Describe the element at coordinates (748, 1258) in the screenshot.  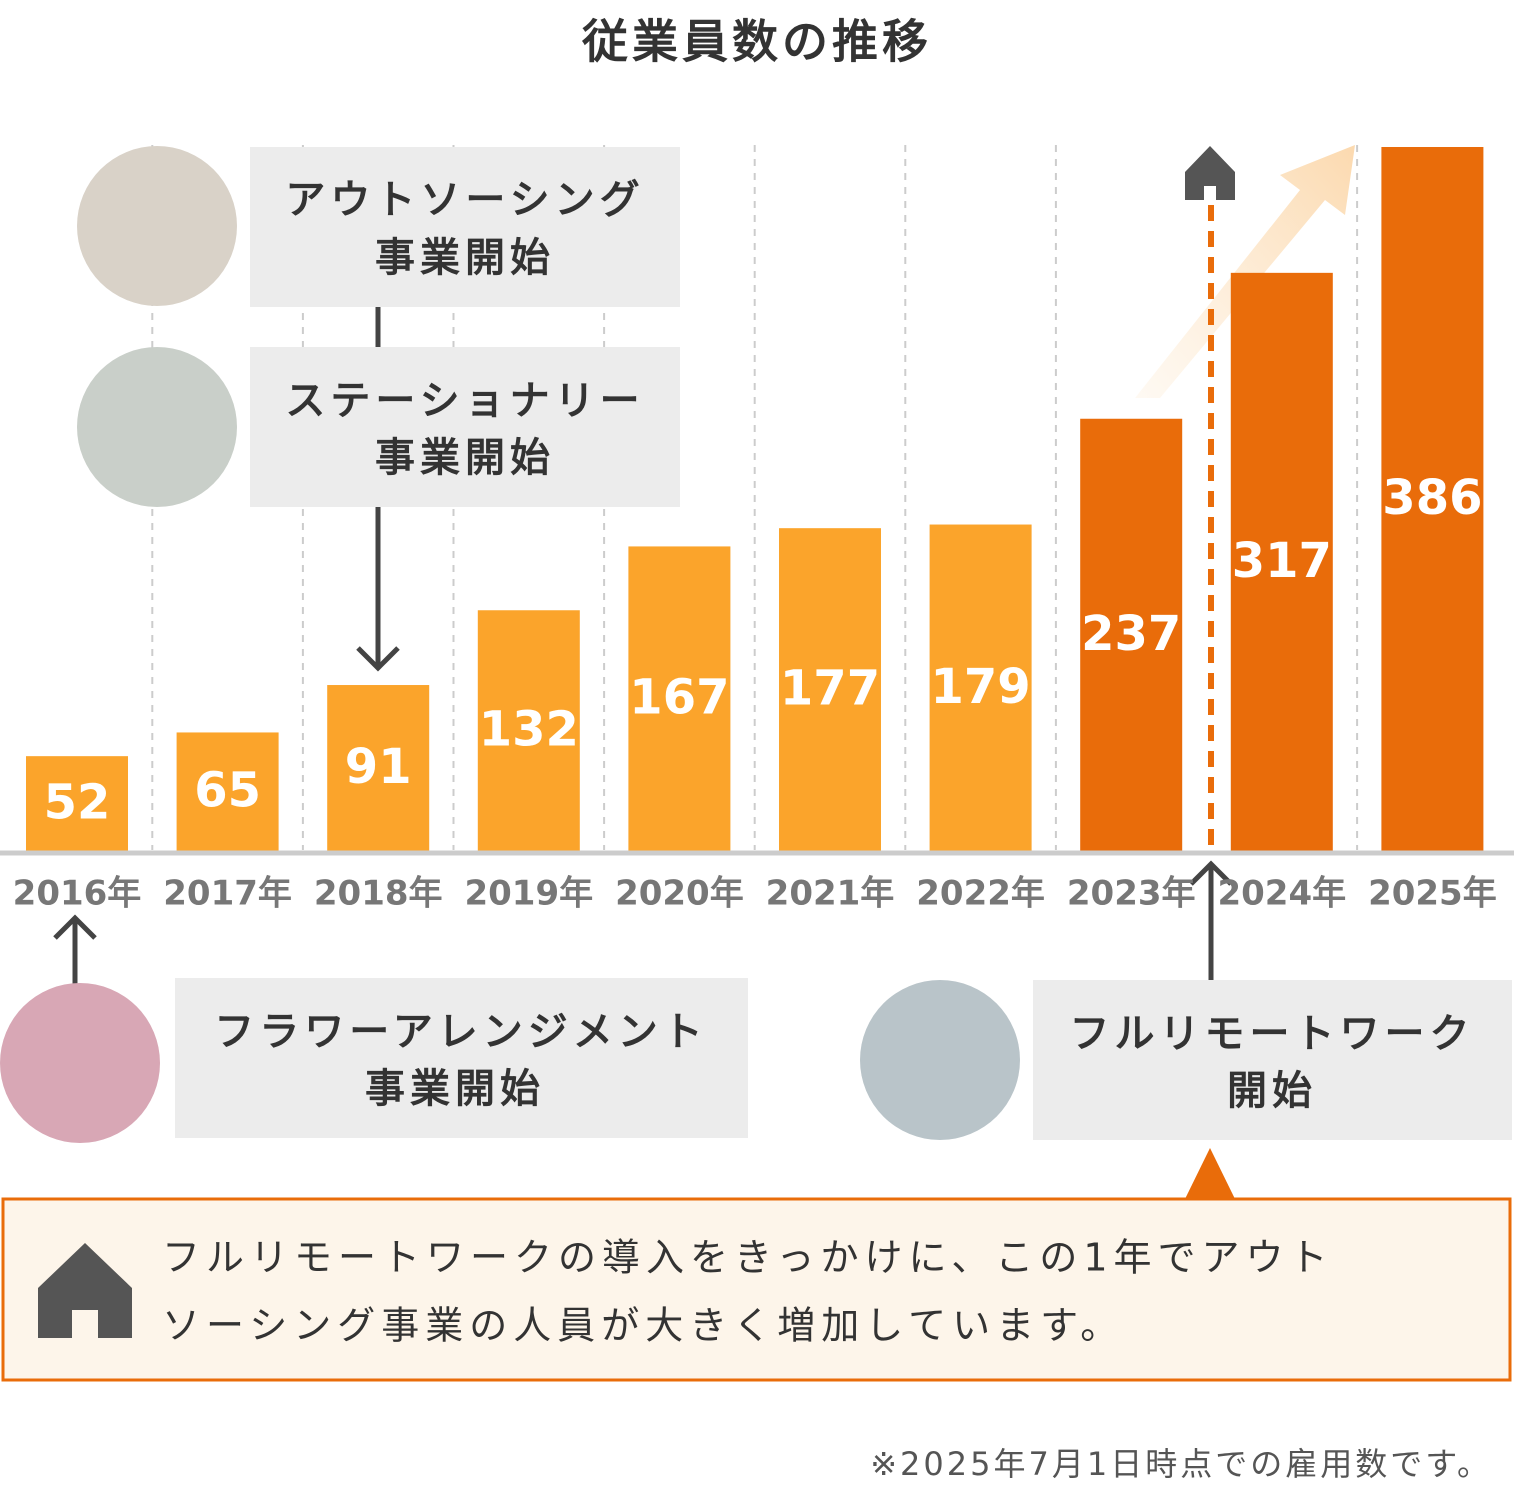
I see `note-text: フルリモートワークの導入をきっかけに、この1年でアウト` at that location.